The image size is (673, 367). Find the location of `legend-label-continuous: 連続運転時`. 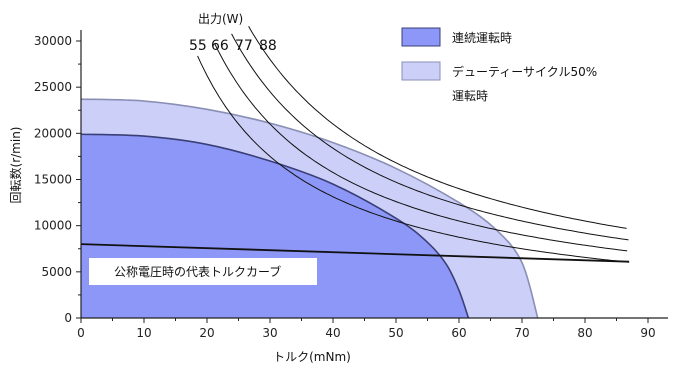

legend-label-continuous: 連続運転時 is located at coordinates (482, 38).